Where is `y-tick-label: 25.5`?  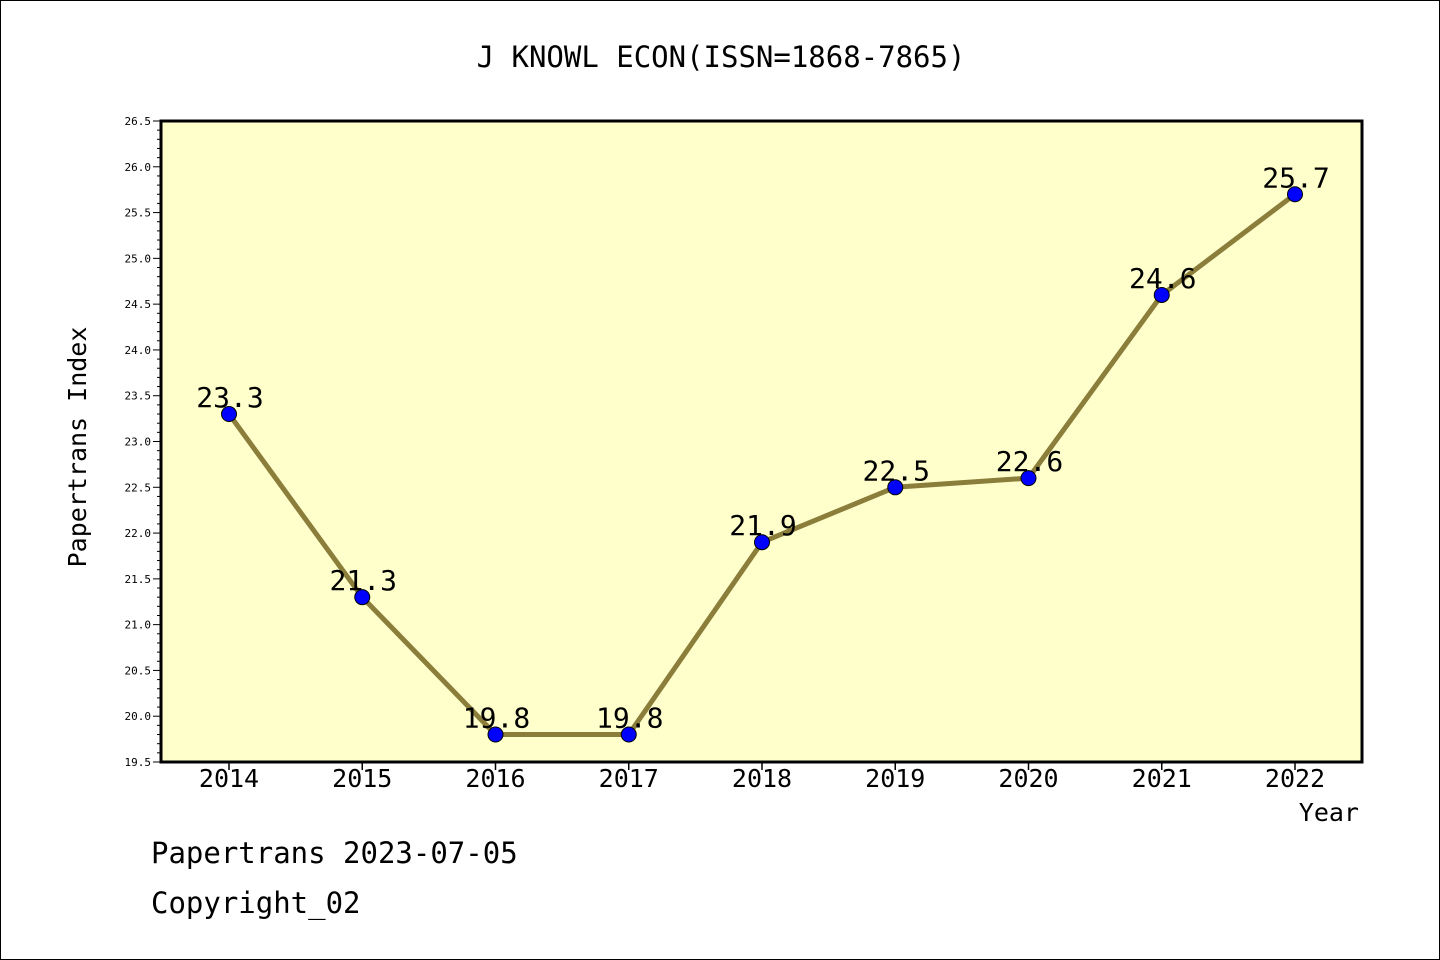
y-tick-label: 25.5 is located at coordinates (138, 213).